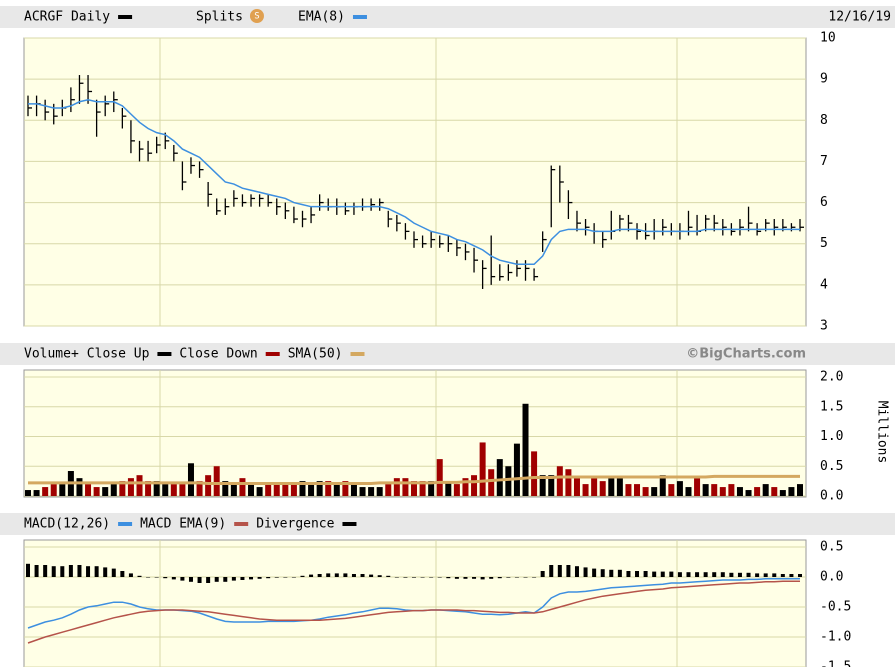 This screenshot has width=895, height=667. Describe the element at coordinates (321, 17) in the screenshot. I see `legend-label: EMA(8)` at that location.